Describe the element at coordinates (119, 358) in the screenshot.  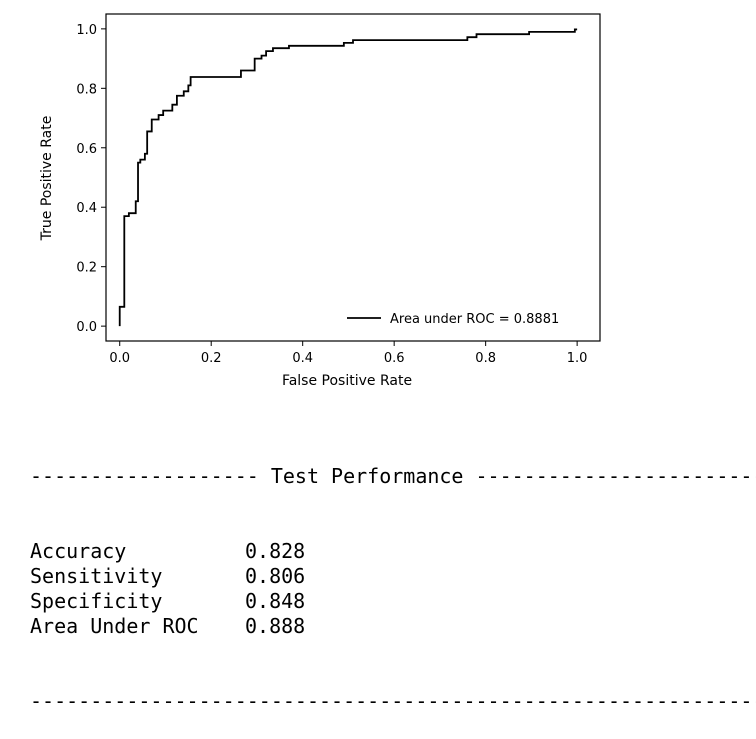
I see `x-tick-label: 0.0` at that location.